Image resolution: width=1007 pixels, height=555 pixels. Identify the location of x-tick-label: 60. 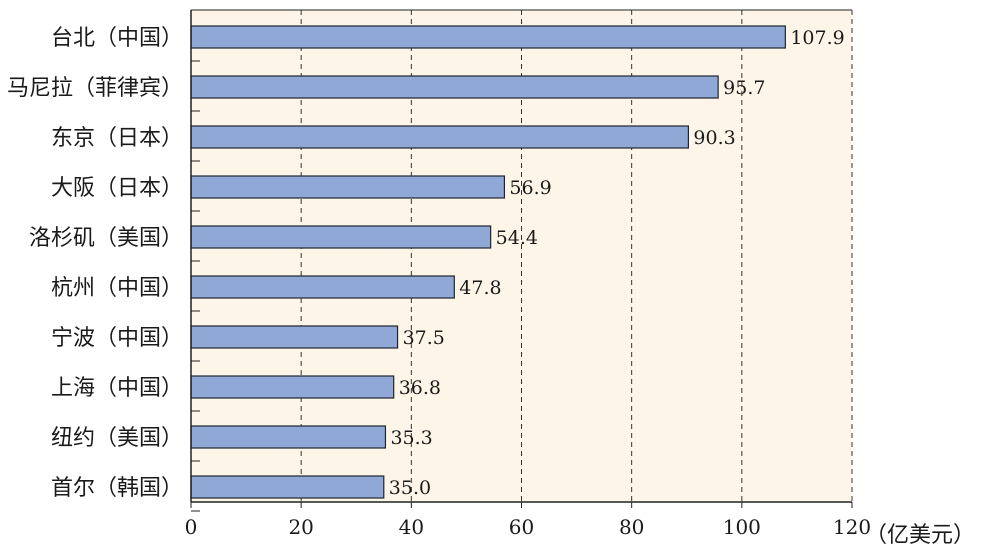
(521, 527).